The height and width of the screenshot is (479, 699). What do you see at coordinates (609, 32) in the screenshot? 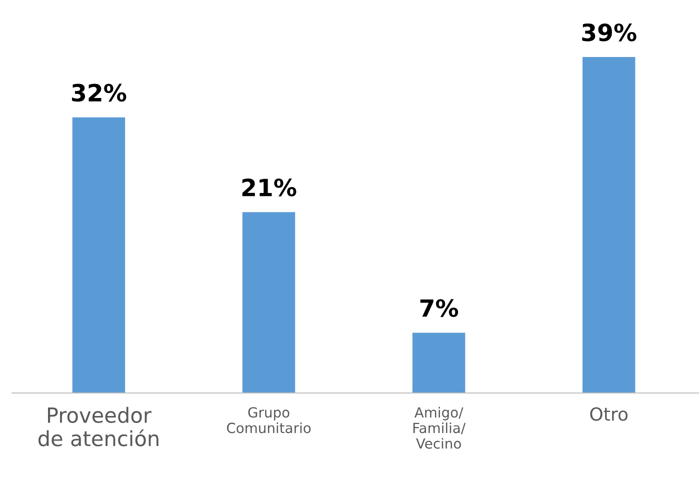
I see `data-label: 39%` at bounding box center [609, 32].